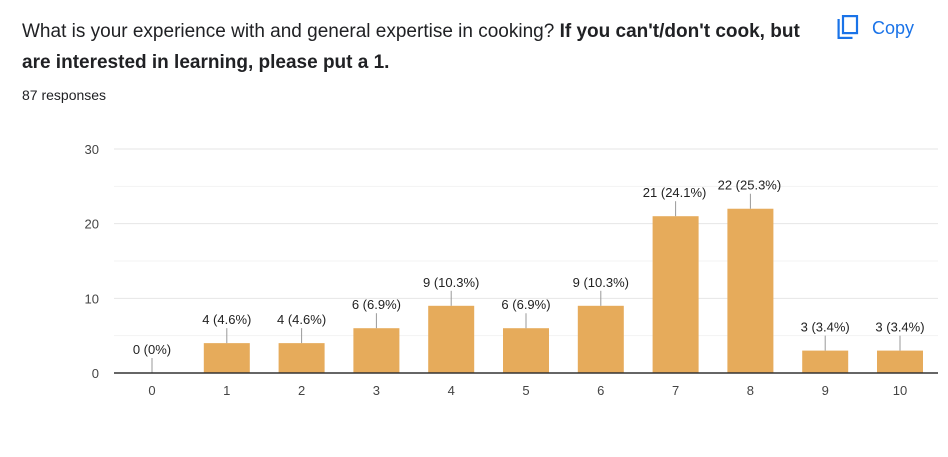 The width and height of the screenshot is (948, 457). I want to click on y-tick-label: 10, so click(92, 298).